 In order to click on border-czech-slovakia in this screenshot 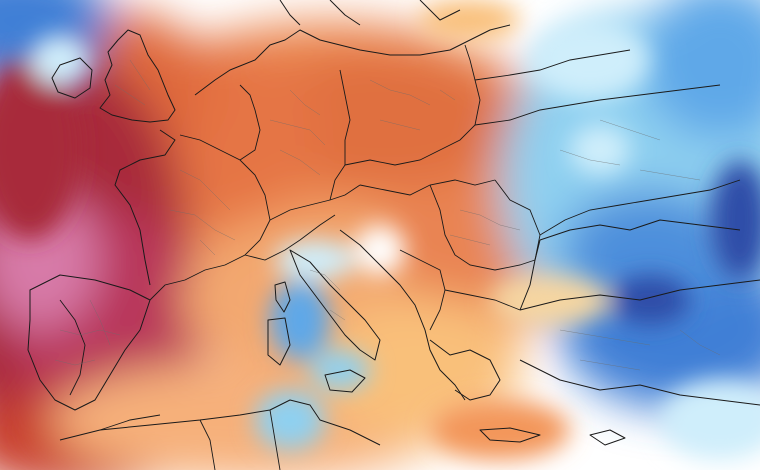, I will do `click(410, 145)`.